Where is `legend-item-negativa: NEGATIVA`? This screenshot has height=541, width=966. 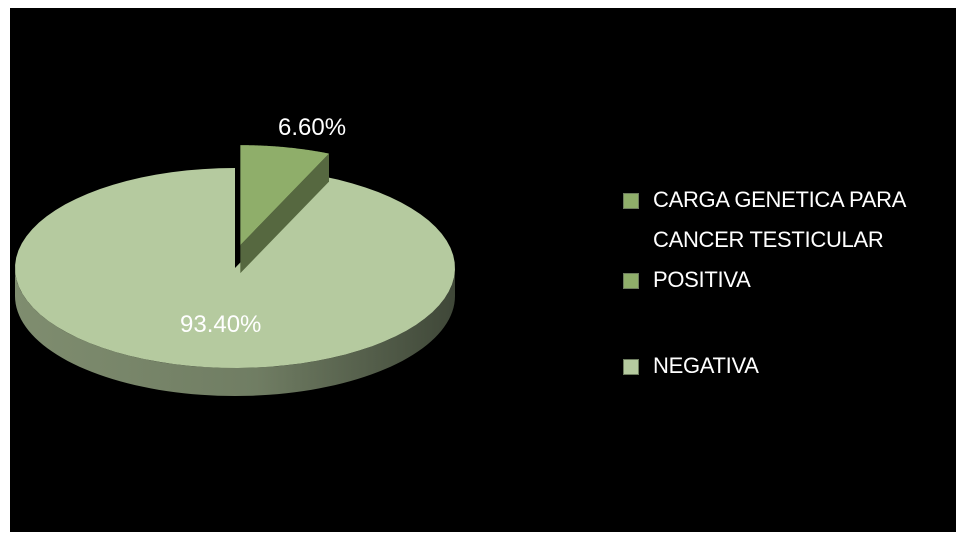 legend-item-negativa: NEGATIVA is located at coordinates (788, 366).